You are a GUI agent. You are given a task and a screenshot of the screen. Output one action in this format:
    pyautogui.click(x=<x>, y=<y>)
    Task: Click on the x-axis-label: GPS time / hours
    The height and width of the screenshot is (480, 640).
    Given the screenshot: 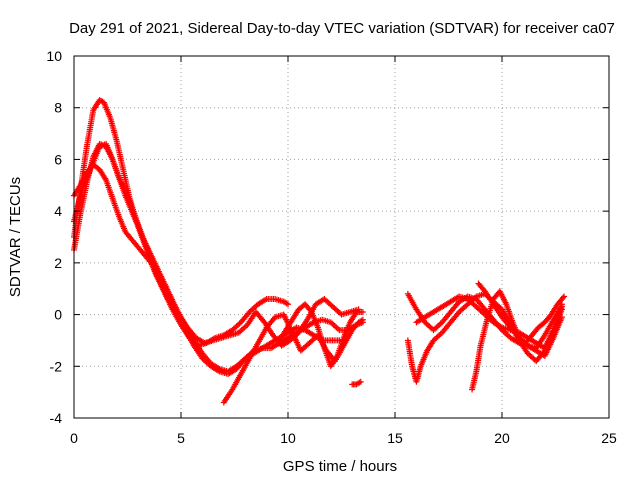 What is the action you would take?
    pyautogui.click(x=340, y=466)
    